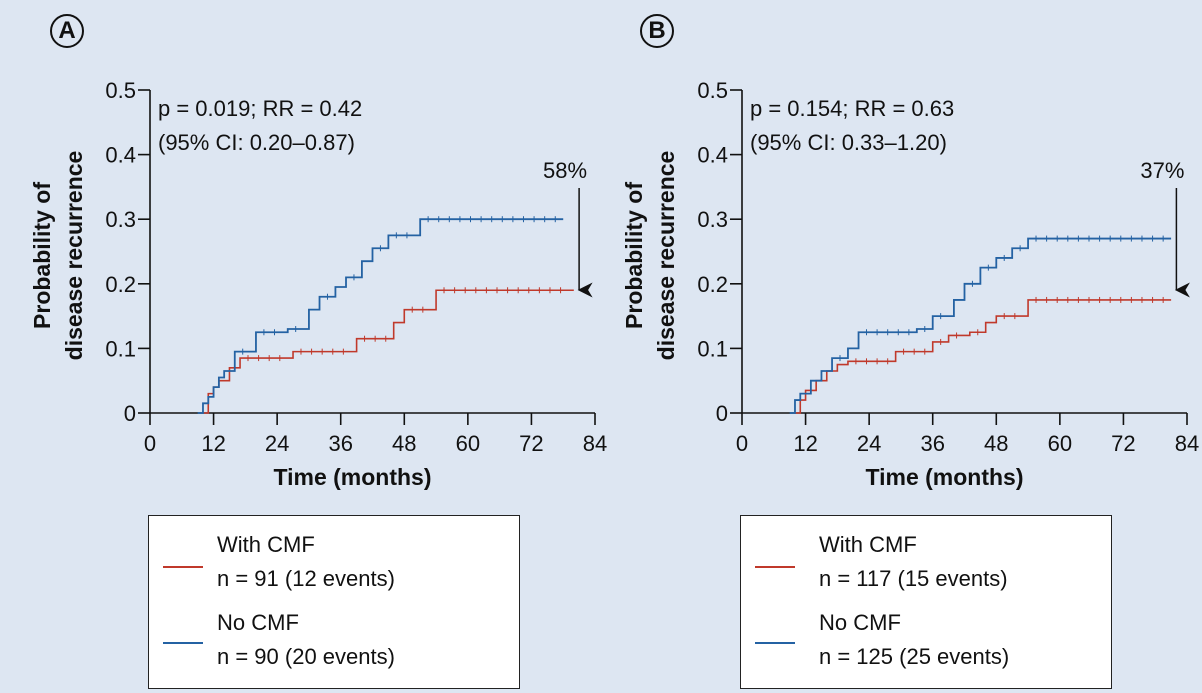 The width and height of the screenshot is (1202, 693). Describe the element at coordinates (1162, 170) in the screenshot. I see `reduction-percentage-label: 37%` at that location.